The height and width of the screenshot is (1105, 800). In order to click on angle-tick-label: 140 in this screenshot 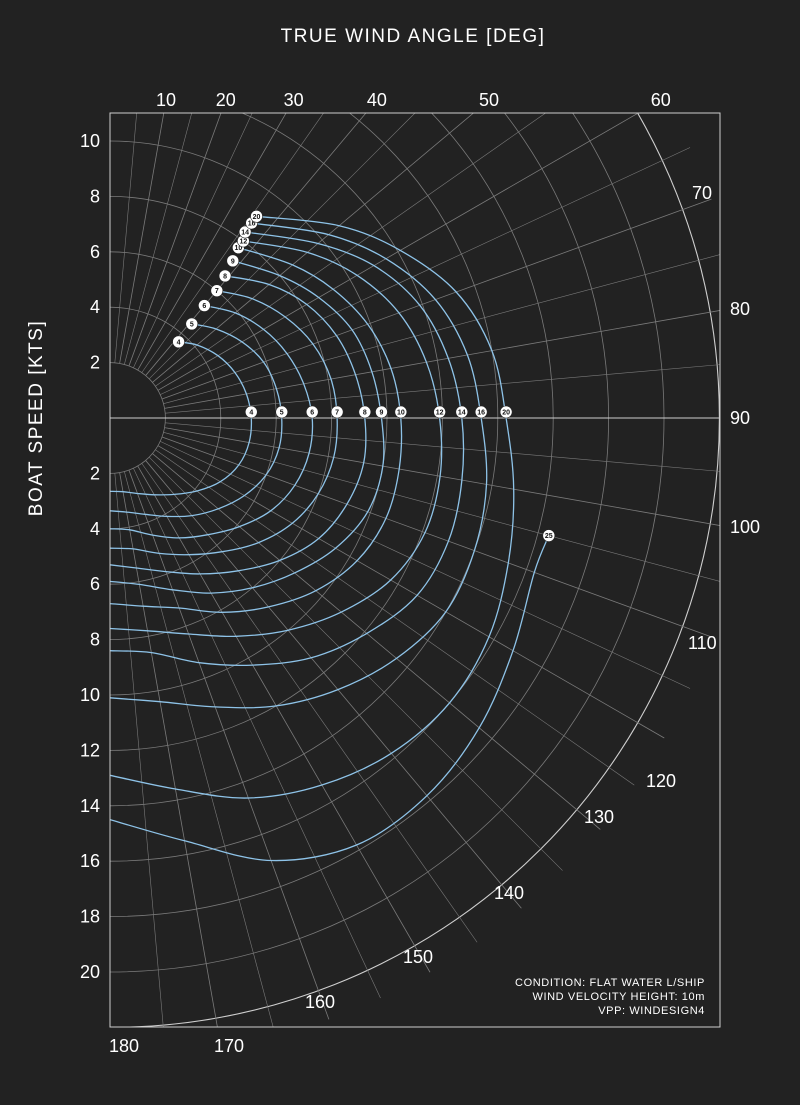, I will do `click(509, 893)`.